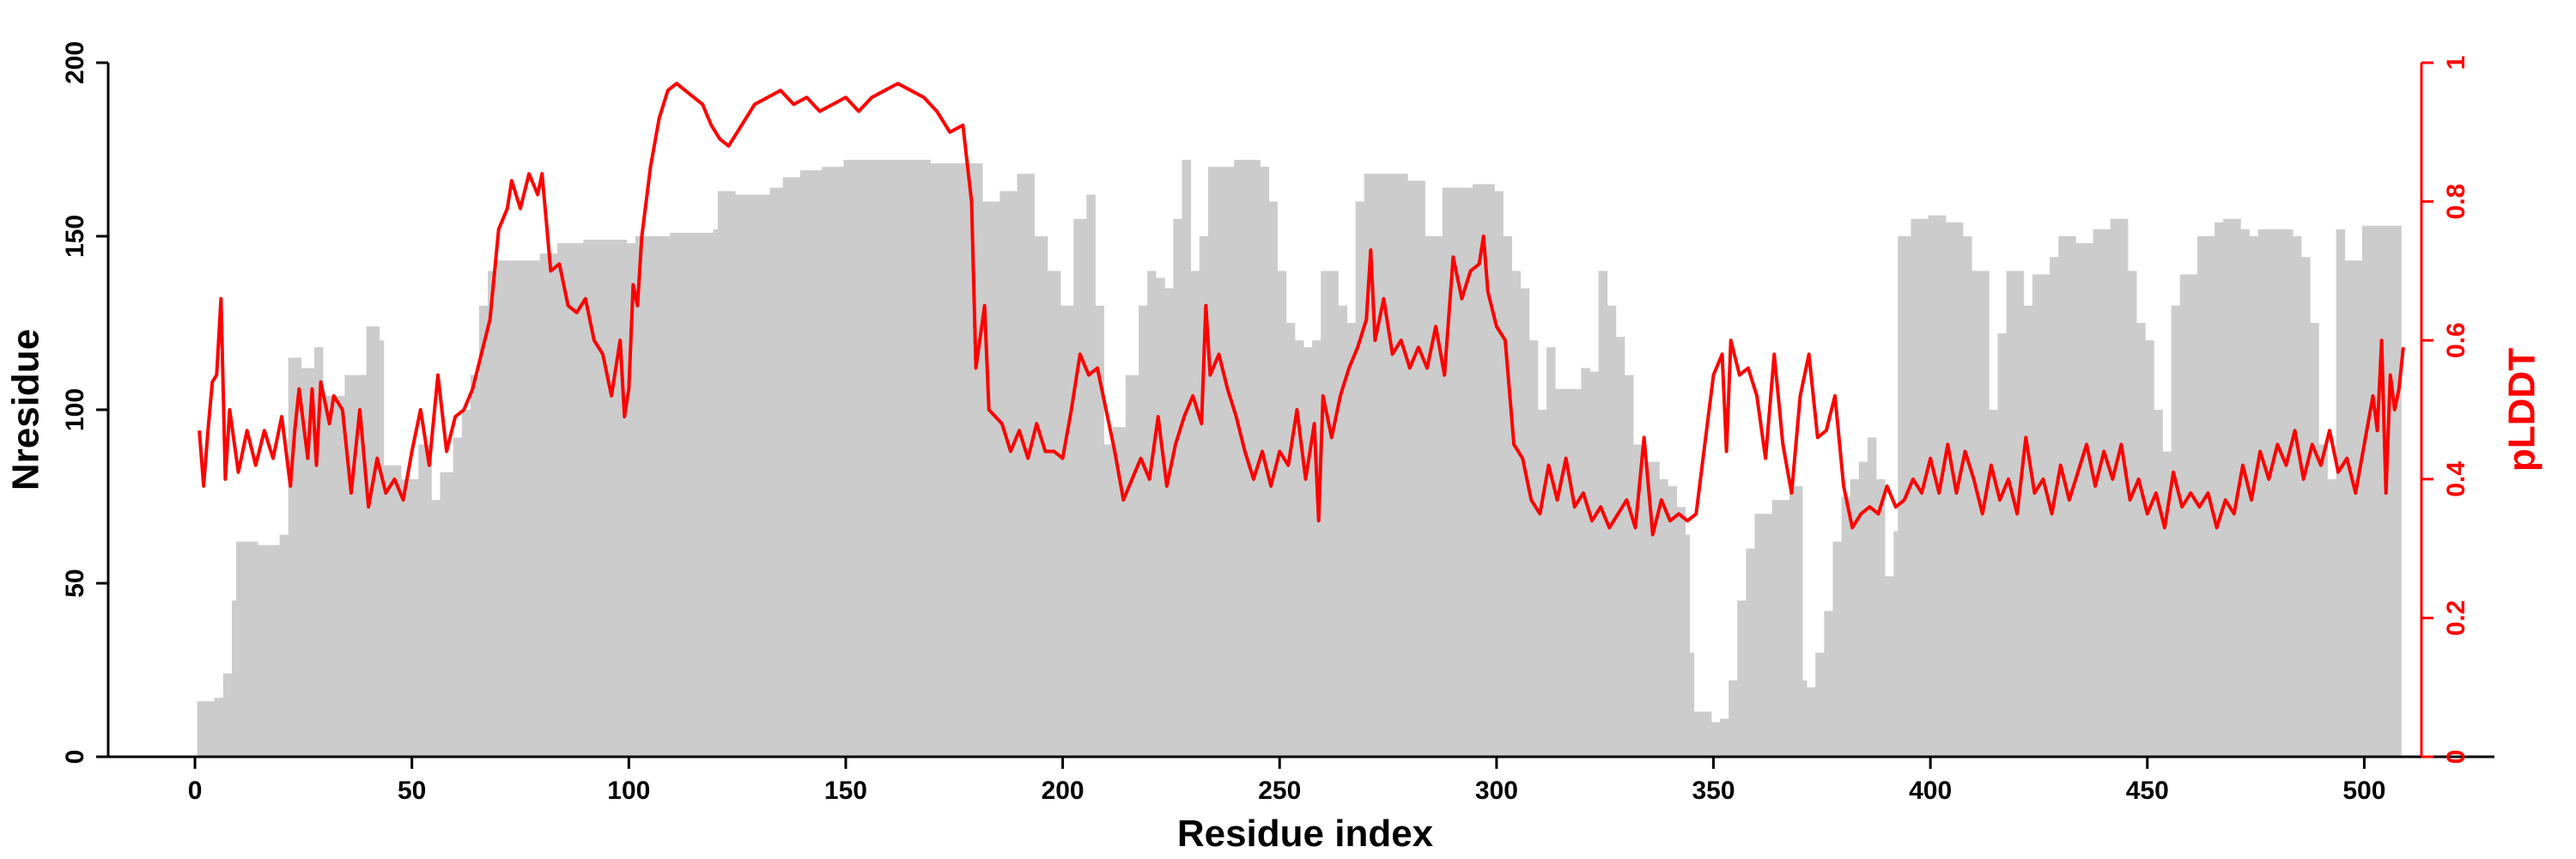 This screenshot has height=859, width=2576. I want to click on x-tick-label: 200, so click(1063, 791).